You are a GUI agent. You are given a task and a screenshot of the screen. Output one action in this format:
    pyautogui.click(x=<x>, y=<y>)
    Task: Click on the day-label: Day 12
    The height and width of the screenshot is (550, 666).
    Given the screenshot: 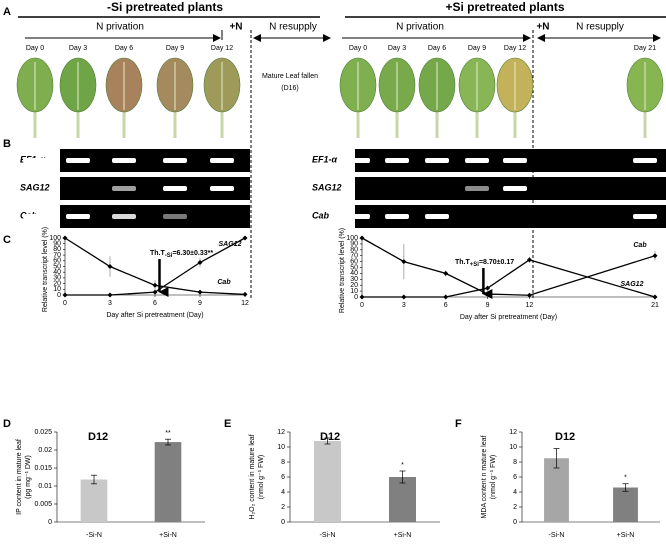 What is the action you would take?
    pyautogui.click(x=515, y=48)
    